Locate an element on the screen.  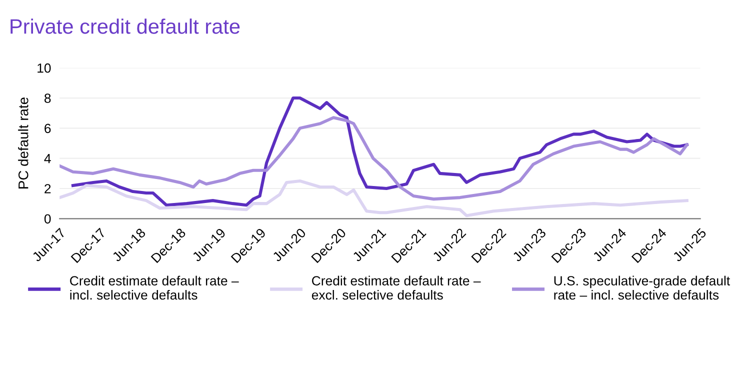
legend-label: U.S. speculative-grade default rate – incl. selective defaults is located at coordinates (642, 288).